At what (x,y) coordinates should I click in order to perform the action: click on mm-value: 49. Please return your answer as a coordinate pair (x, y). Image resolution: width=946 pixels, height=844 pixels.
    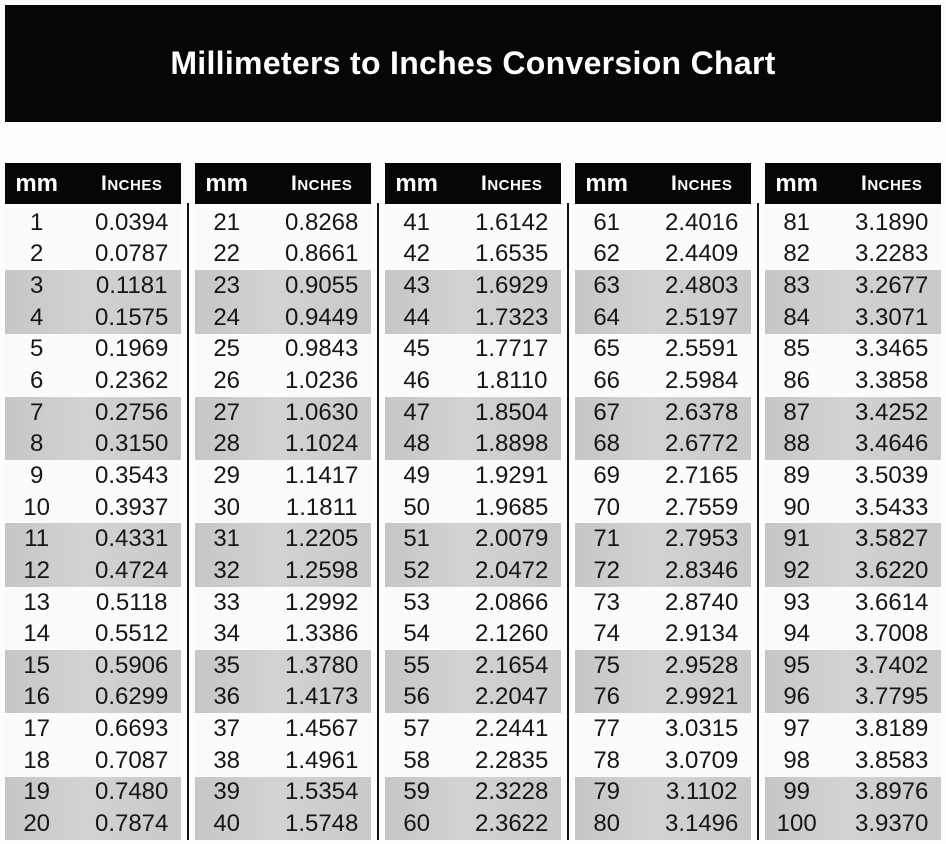
    Looking at the image, I should click on (417, 475).